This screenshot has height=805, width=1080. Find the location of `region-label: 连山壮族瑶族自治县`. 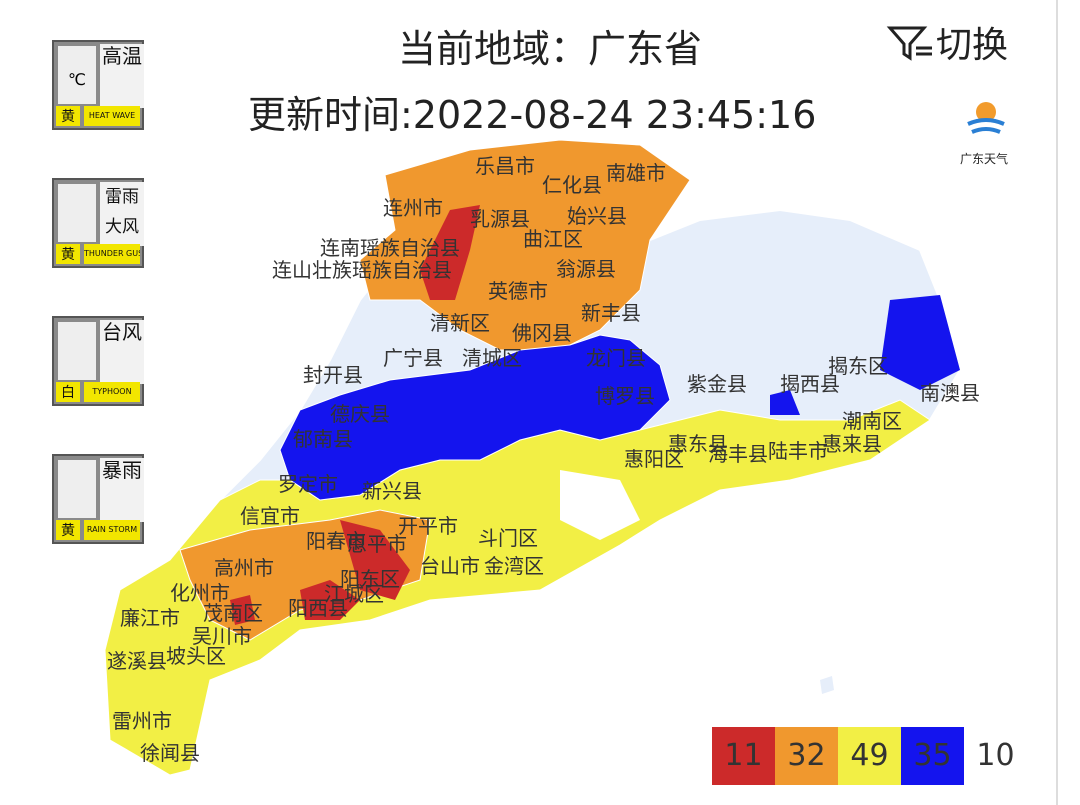

region-label: 连山壮族瑶族自治县 is located at coordinates (362, 270).